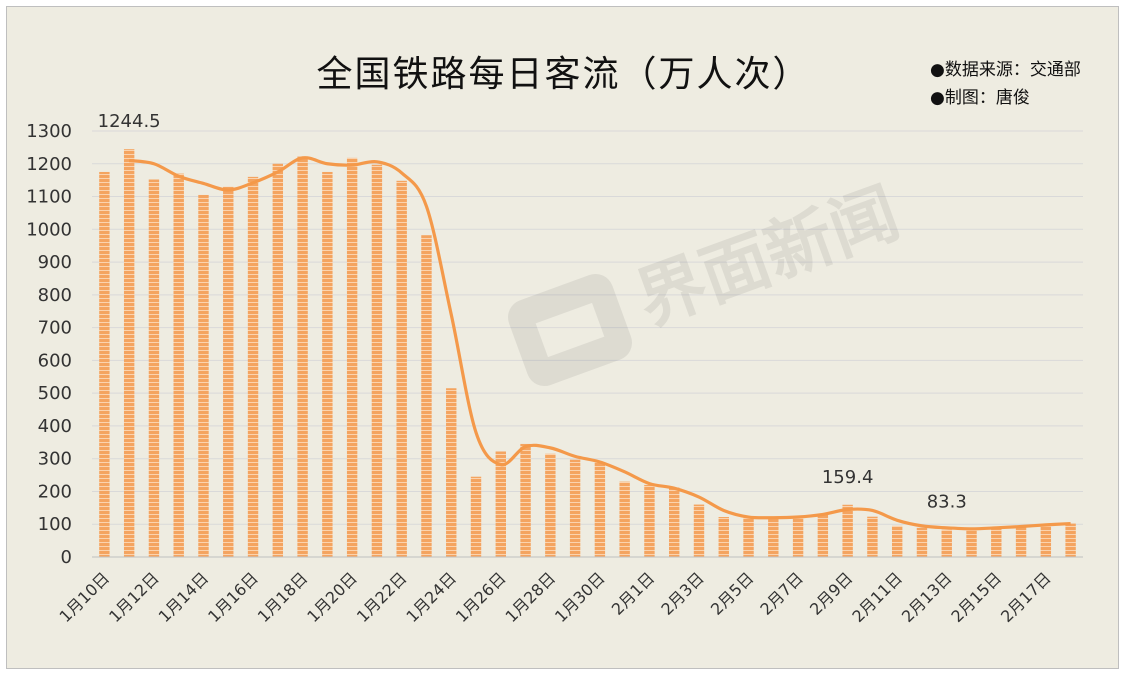  I want to click on watermark-text: 界面新闻, so click(768, 257).